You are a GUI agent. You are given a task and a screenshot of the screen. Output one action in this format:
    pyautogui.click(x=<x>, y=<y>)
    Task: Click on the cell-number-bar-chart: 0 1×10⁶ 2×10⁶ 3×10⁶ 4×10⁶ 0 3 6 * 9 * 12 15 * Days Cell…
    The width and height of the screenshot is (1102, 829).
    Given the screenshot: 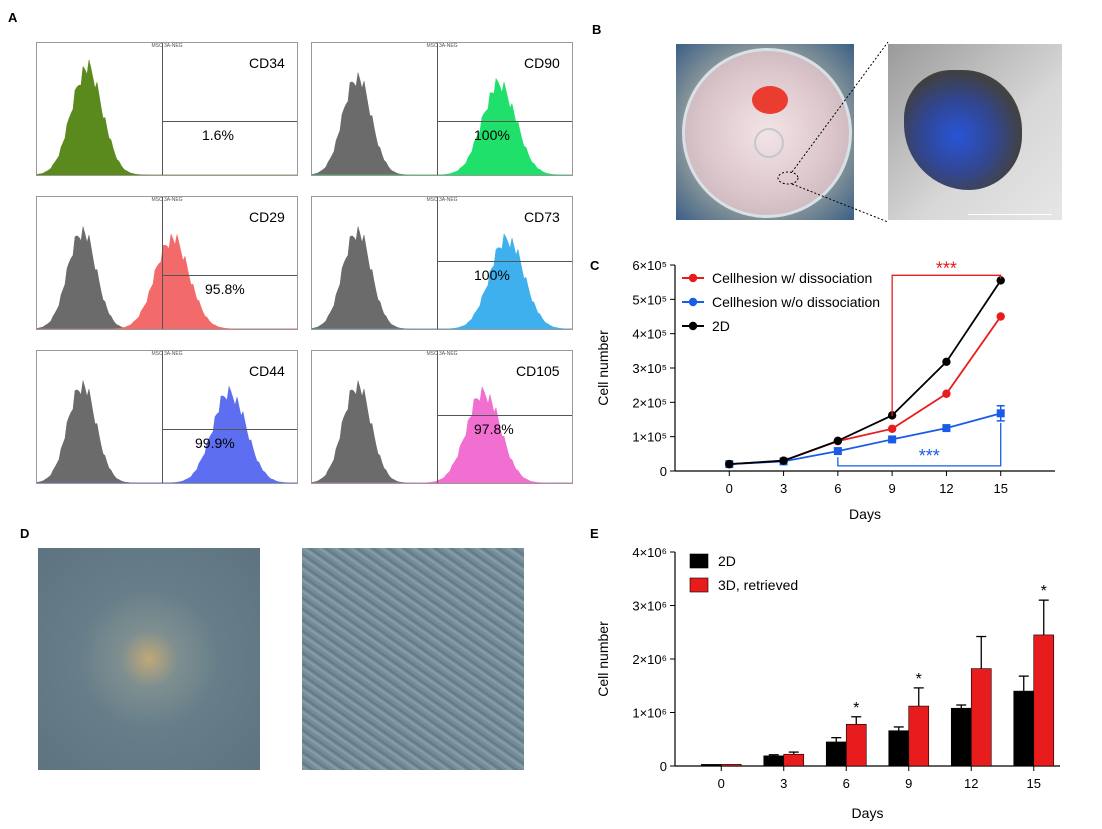 What is the action you would take?
    pyautogui.click(x=827, y=683)
    